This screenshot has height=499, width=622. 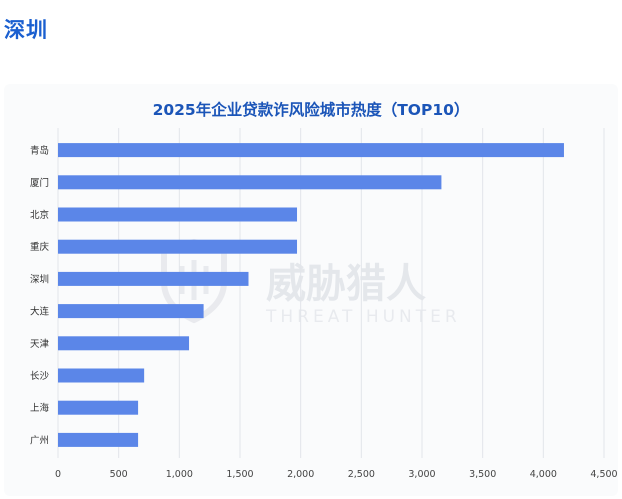 I want to click on x-tick-label: 3,000, so click(x=421, y=474).